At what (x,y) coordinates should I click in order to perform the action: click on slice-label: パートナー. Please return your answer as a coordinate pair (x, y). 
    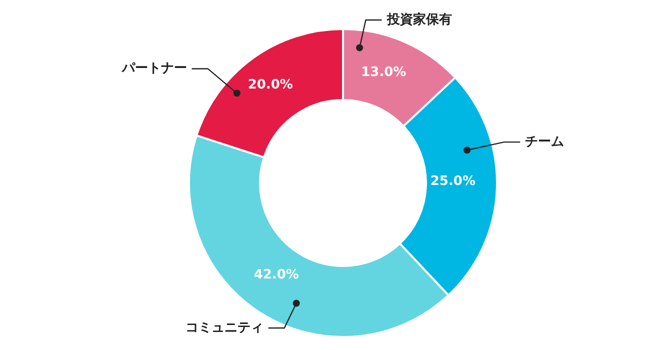
    Looking at the image, I should click on (153, 68).